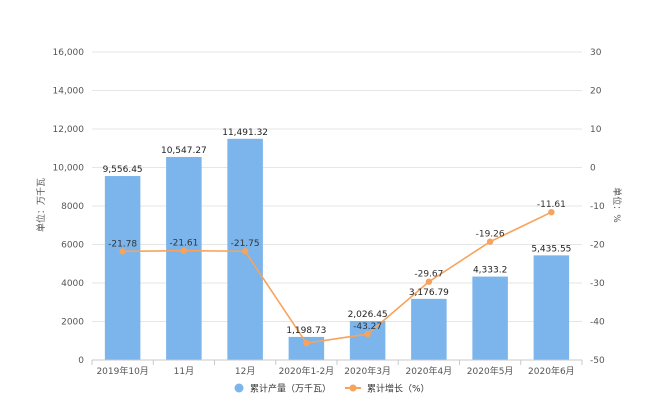 The image size is (650, 420). What do you see at coordinates (183, 244) in the screenshot?
I see `line-value-label: -21.61` at bounding box center [183, 244].